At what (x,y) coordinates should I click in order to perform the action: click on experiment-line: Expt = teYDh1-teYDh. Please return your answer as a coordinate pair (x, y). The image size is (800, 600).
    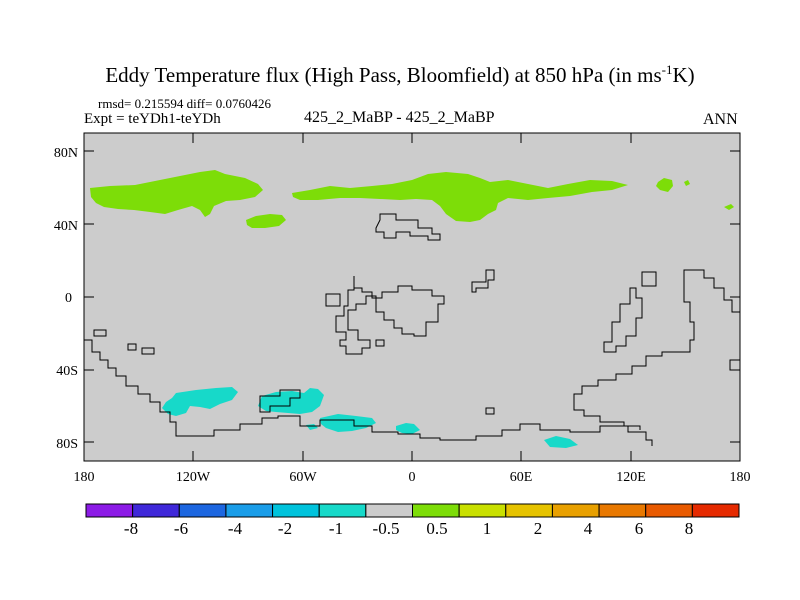
    Looking at the image, I should click on (152, 119).